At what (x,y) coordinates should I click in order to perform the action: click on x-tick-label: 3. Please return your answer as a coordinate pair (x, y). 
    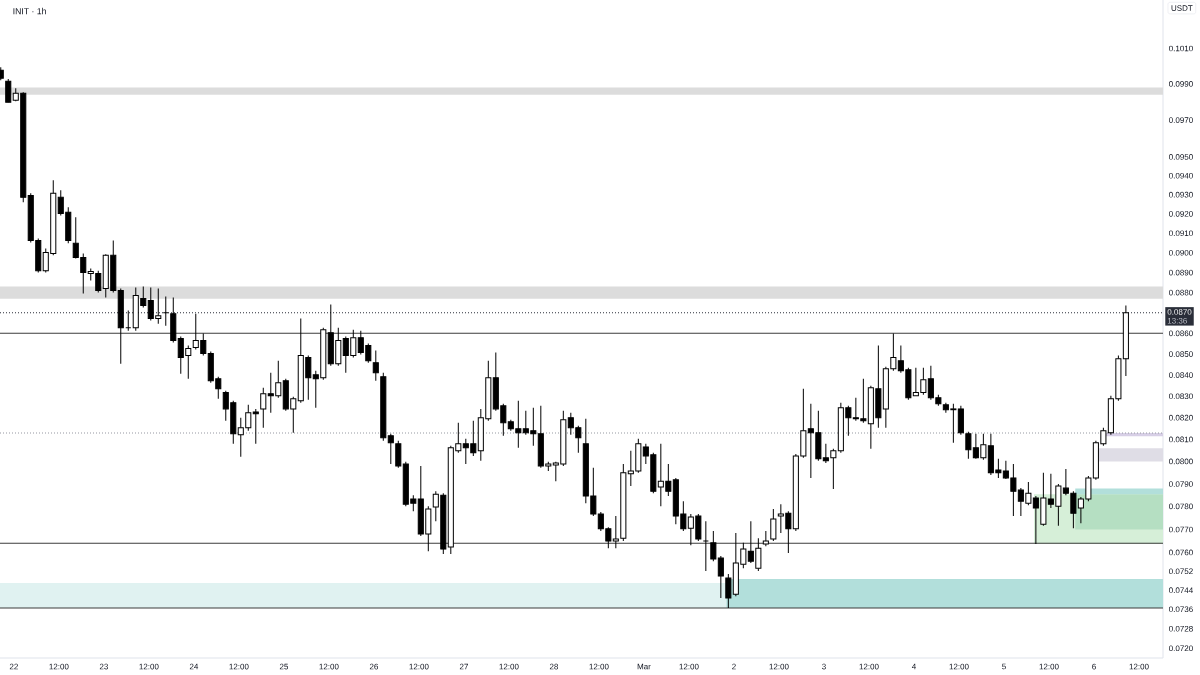
    Looking at the image, I should click on (824, 666).